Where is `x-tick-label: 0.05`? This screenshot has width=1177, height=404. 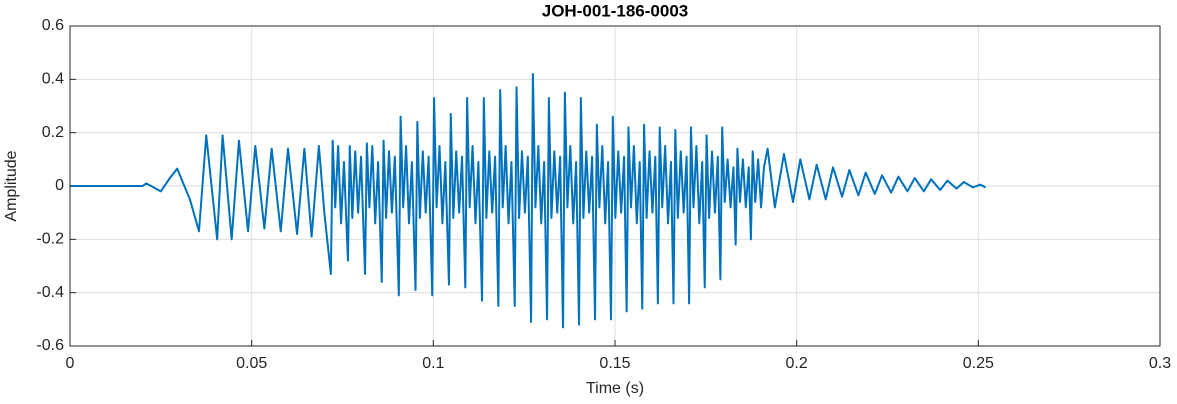 x-tick-label: 0.05 is located at coordinates (251, 363).